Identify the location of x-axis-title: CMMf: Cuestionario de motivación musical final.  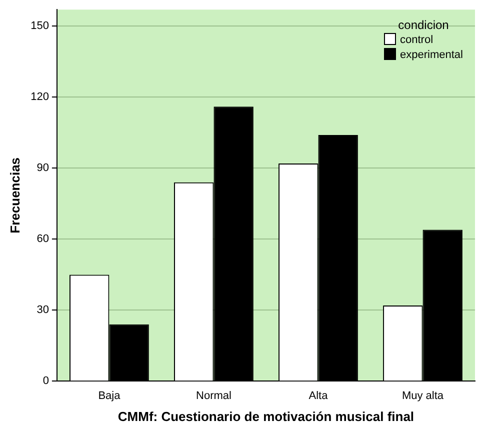
(266, 416).